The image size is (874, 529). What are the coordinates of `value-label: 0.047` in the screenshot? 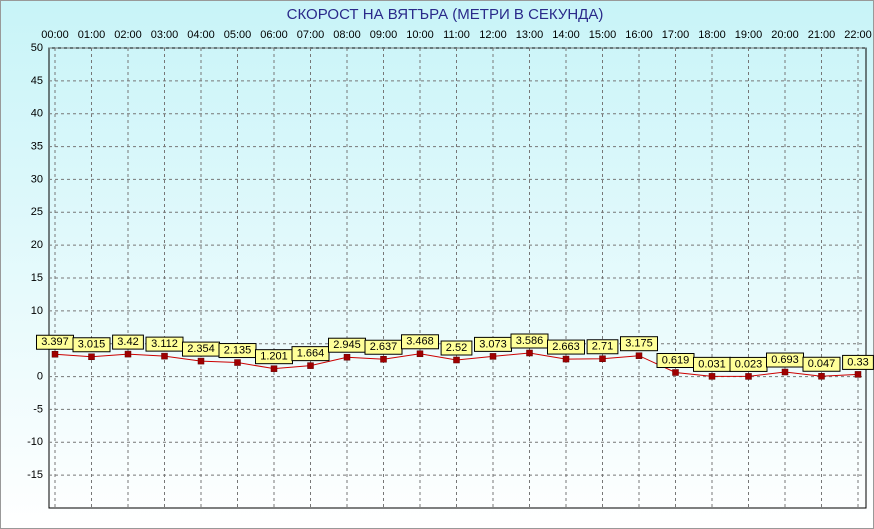 It's located at (822, 364).